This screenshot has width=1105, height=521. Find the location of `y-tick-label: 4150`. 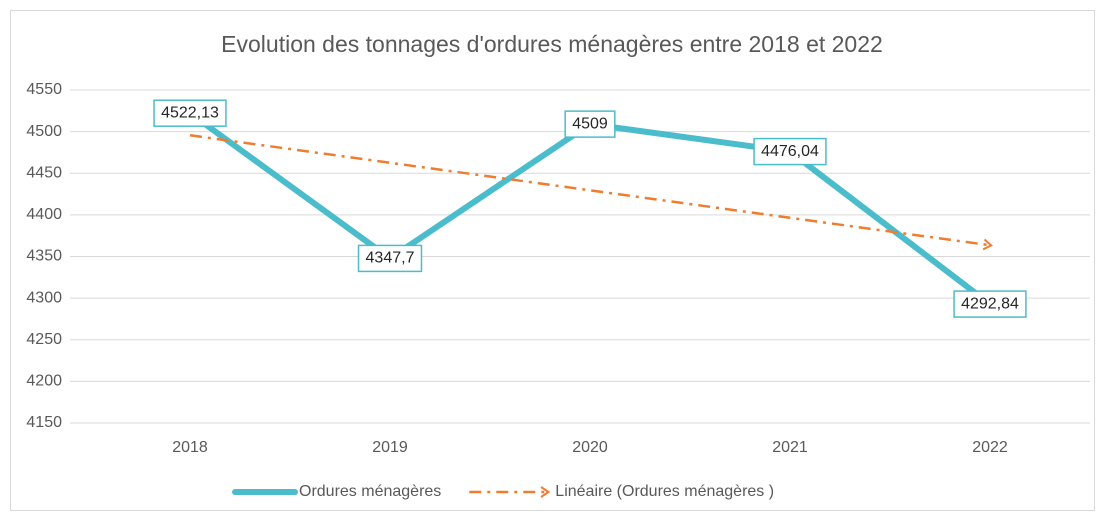

y-tick-label: 4150 is located at coordinates (44, 422).